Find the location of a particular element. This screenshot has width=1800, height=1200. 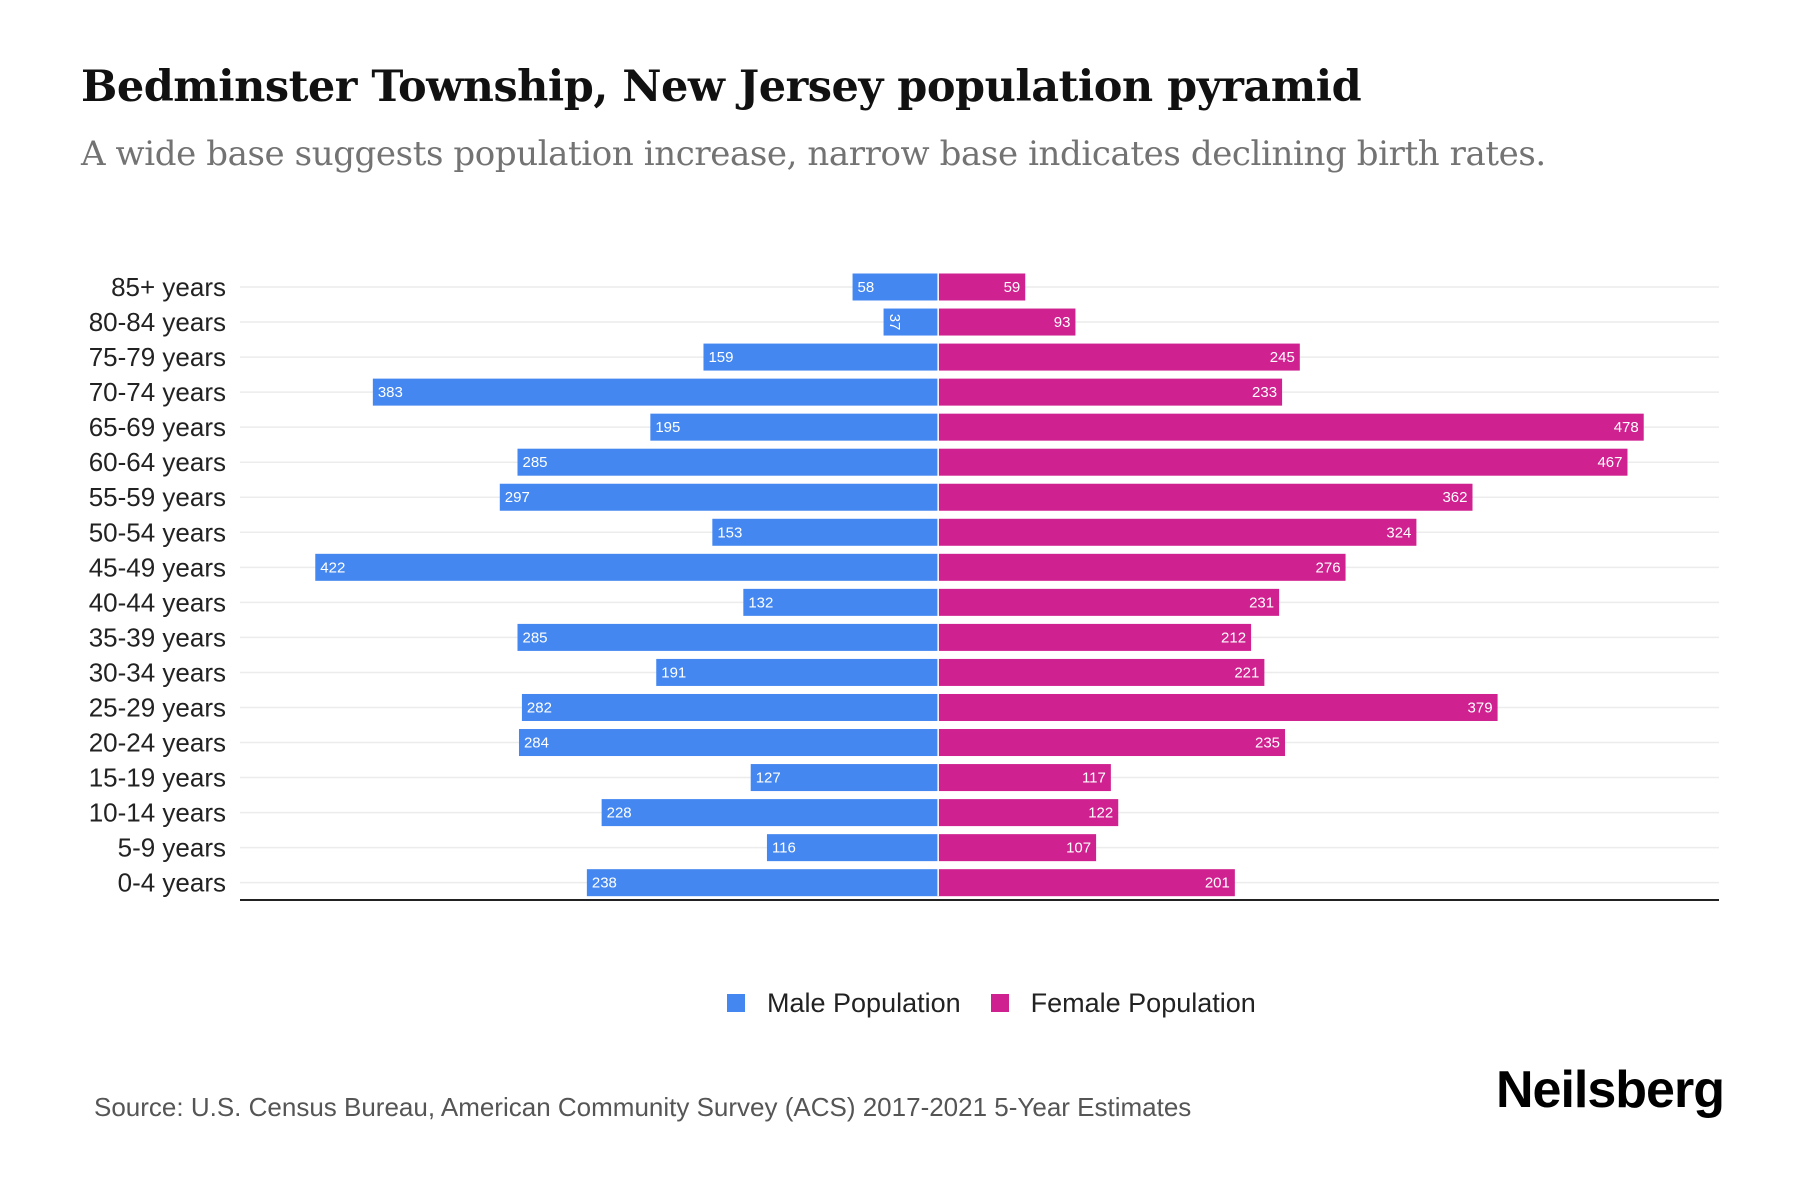

value-label-female: 467 is located at coordinates (1609, 462).